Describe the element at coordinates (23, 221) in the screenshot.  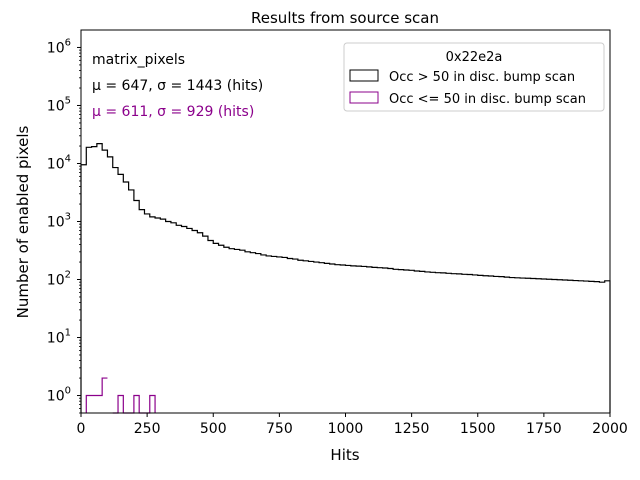
I see `y-axis-label: Number of enabled pixels` at that location.